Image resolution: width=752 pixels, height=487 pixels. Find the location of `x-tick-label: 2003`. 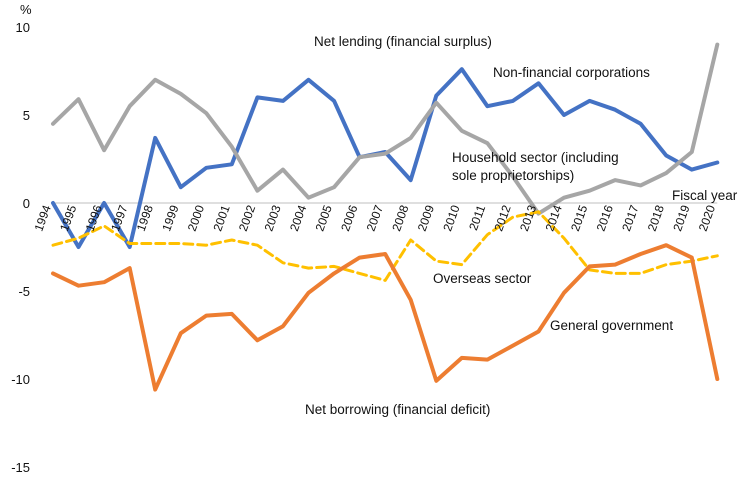

x-tick-label: 2003 is located at coordinates (272, 218).